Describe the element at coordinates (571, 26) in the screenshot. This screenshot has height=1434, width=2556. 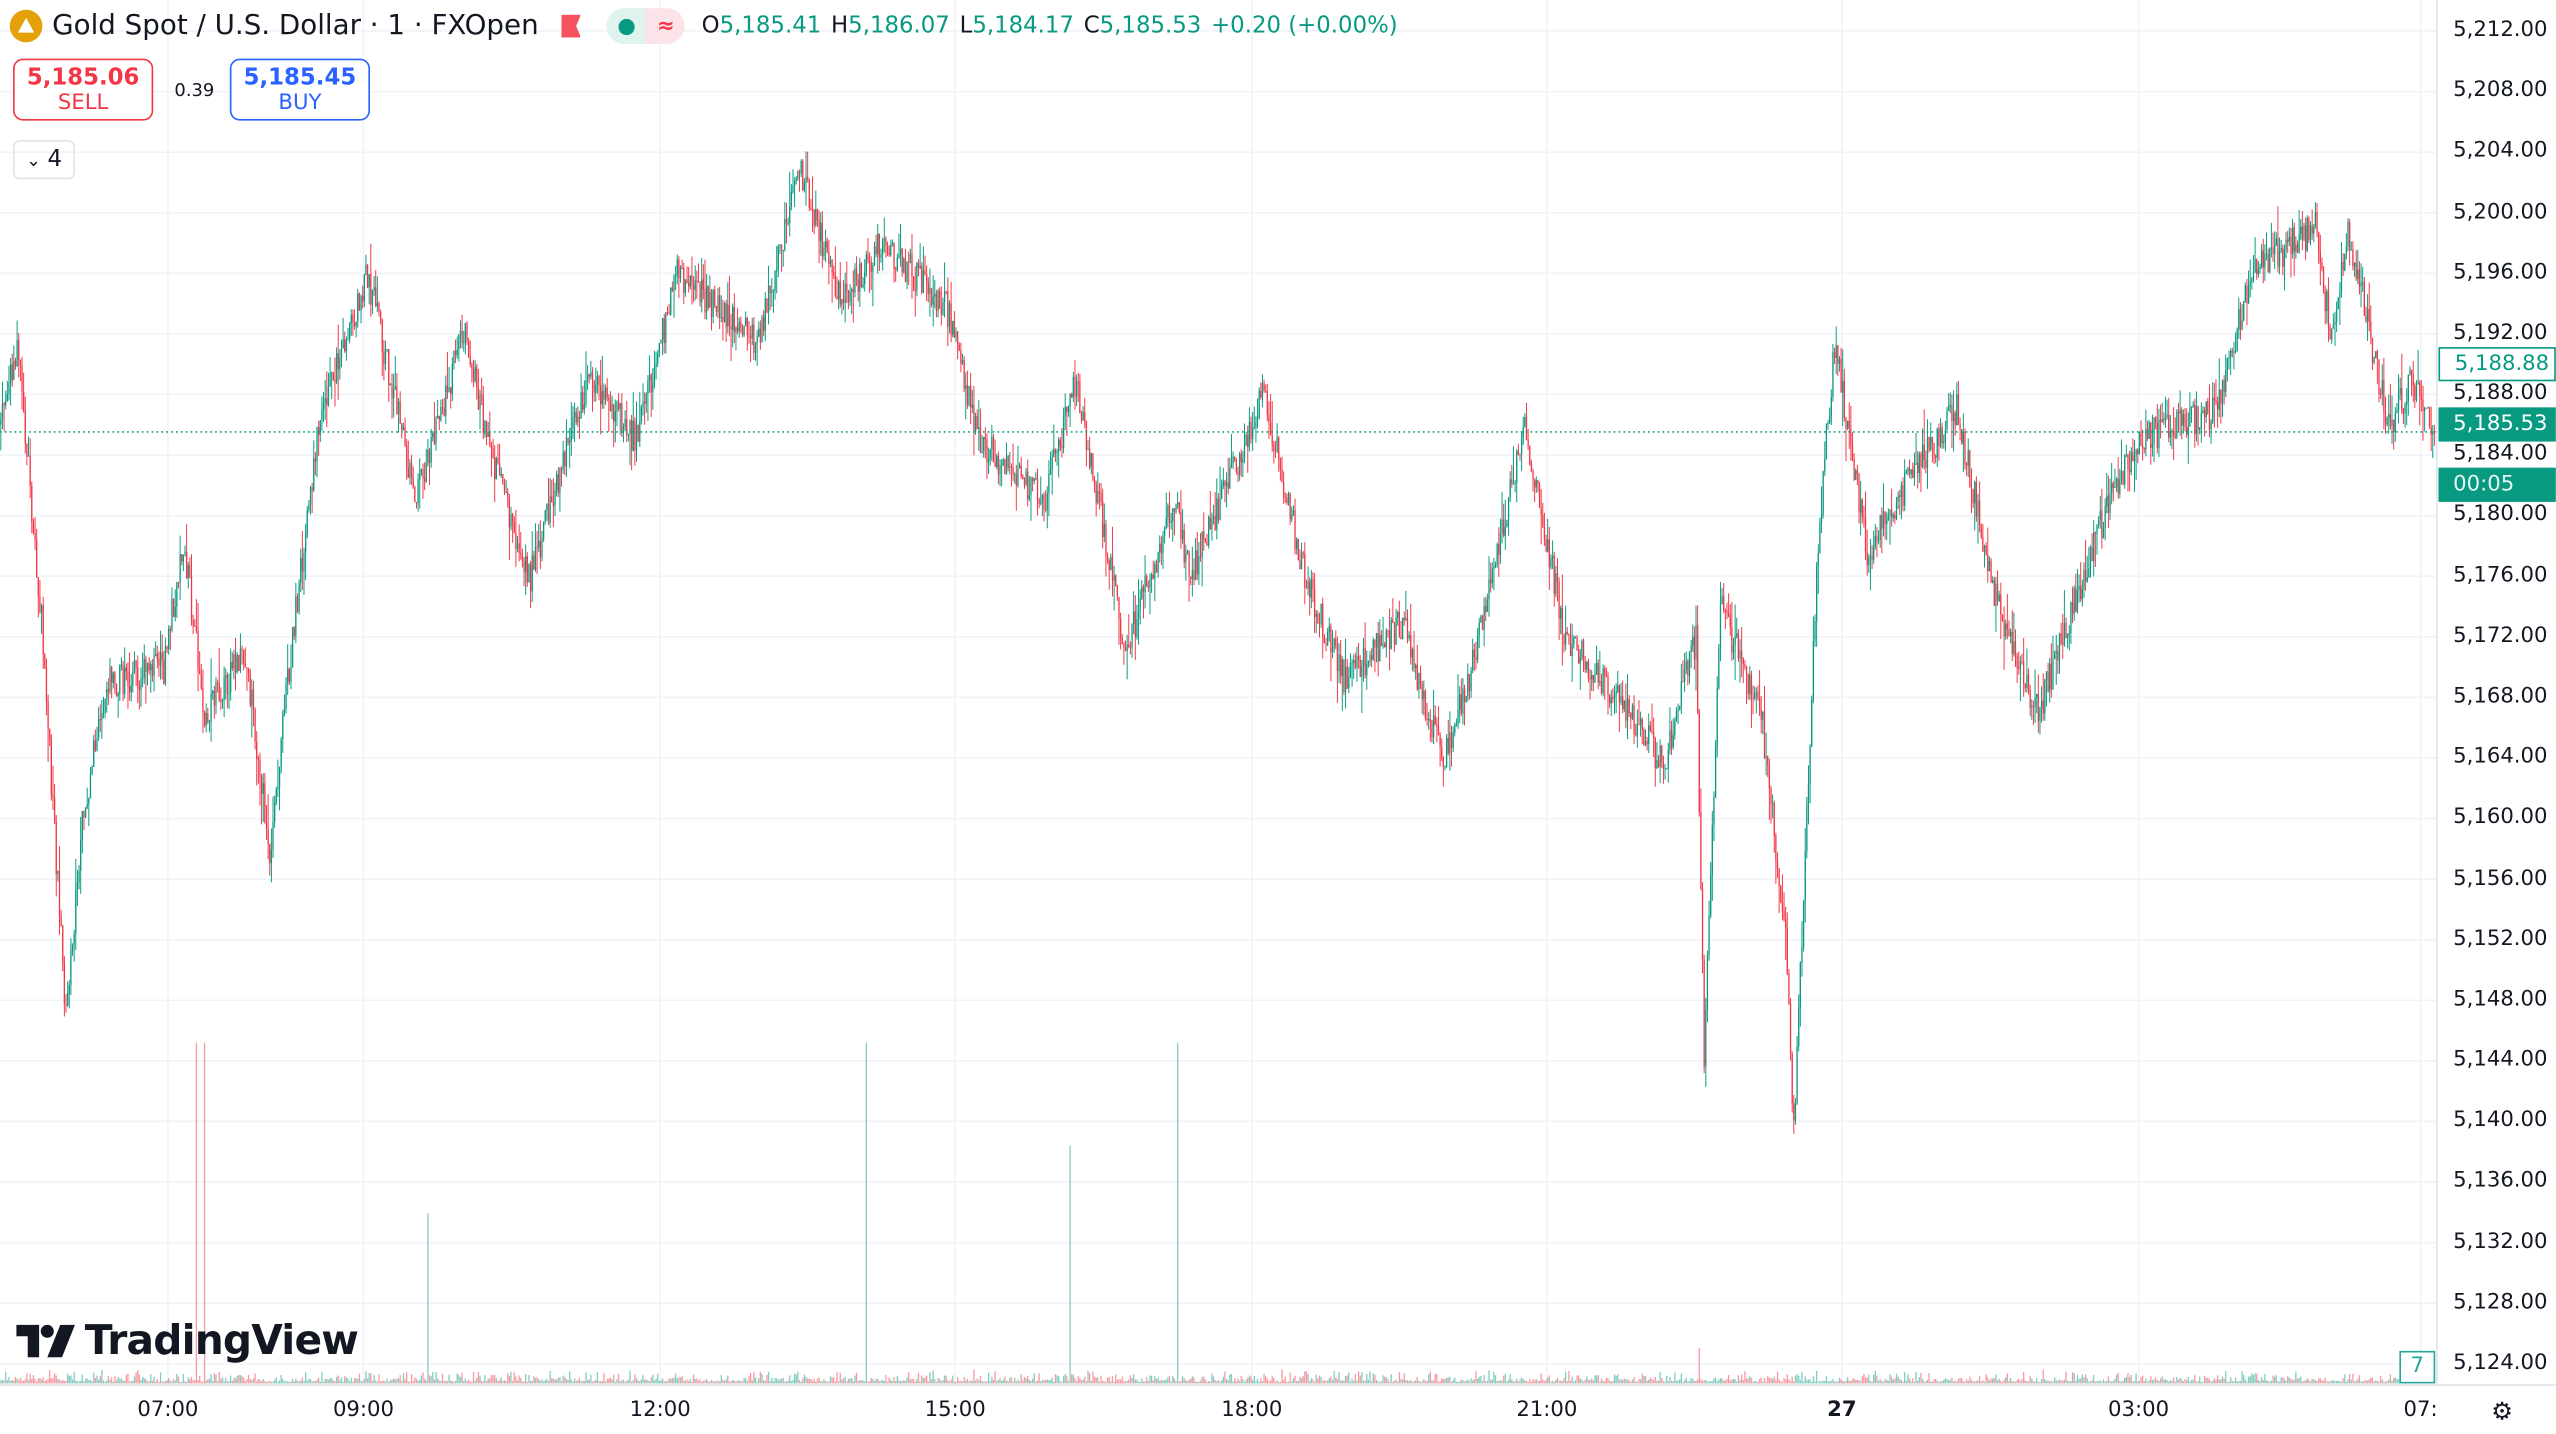
I see `flag-icon` at that location.